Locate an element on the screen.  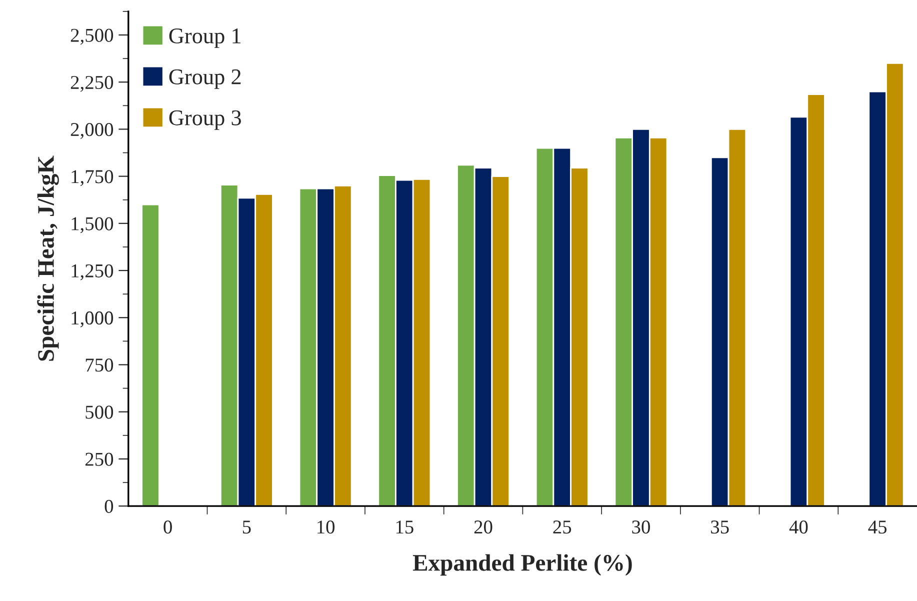
x-tick-label: 20 is located at coordinates (483, 527).